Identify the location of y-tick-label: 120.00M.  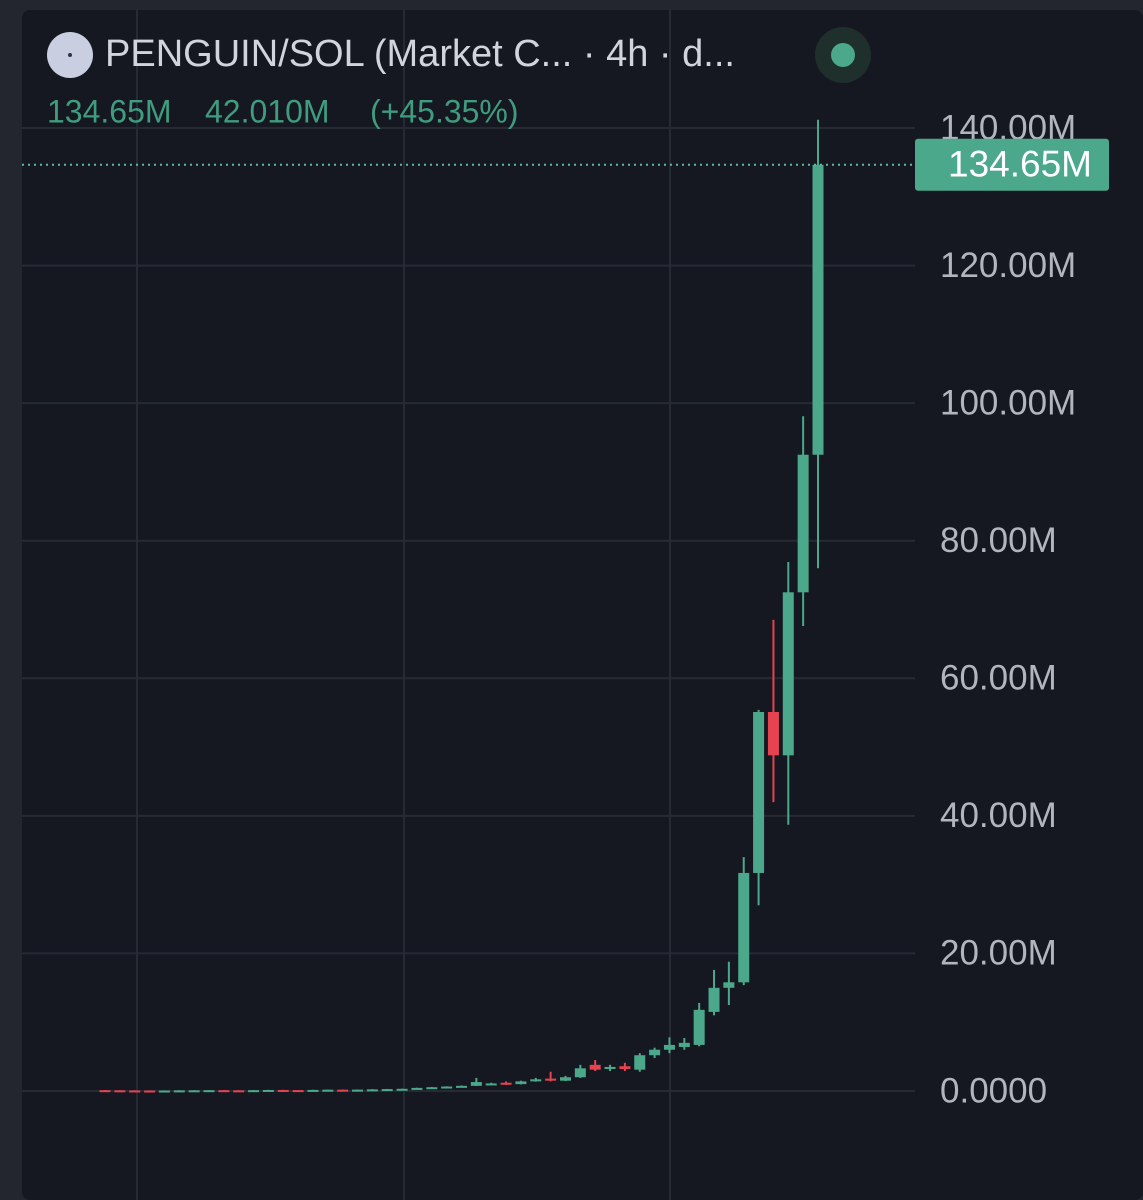
(1008, 265).